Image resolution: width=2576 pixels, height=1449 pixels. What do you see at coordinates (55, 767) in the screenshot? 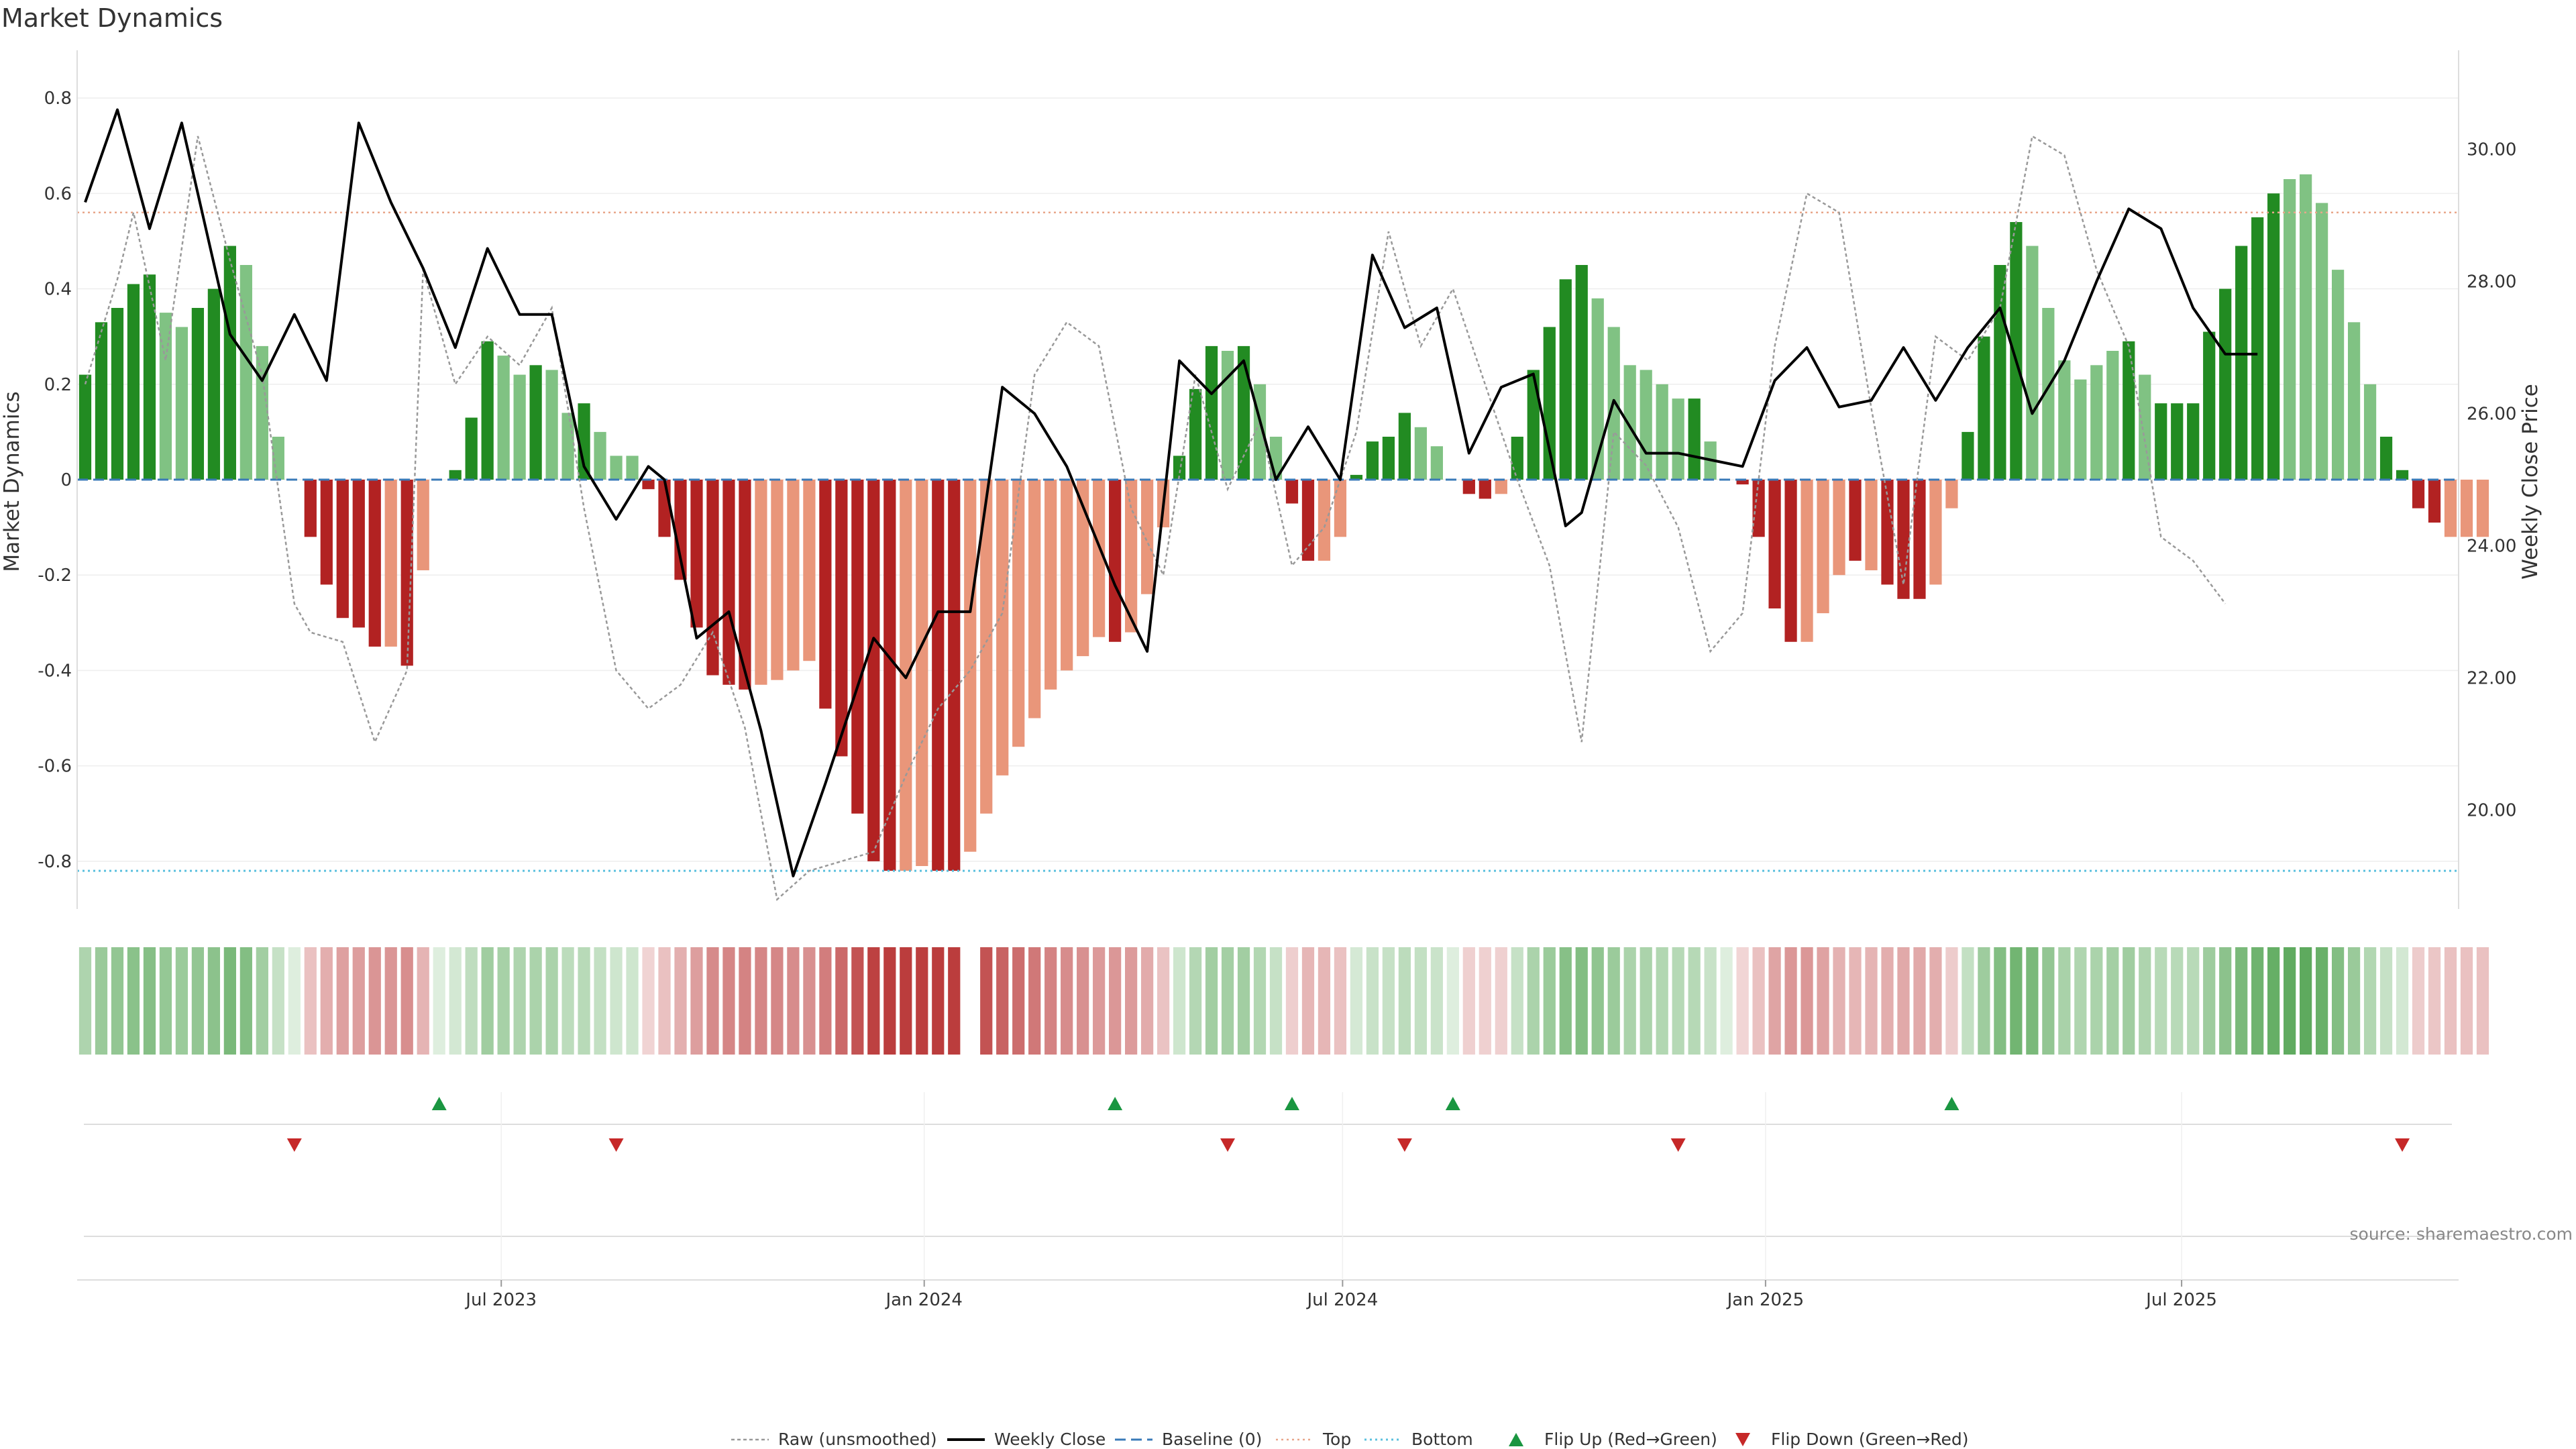
I see `y-tick-label: -0.6` at bounding box center [55, 767].